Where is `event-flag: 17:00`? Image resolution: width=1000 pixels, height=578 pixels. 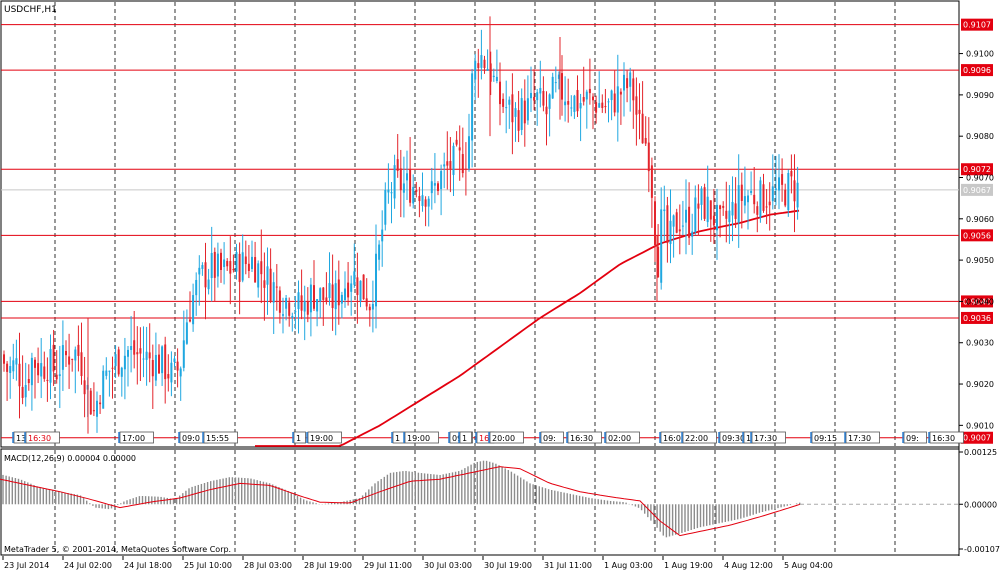 event-flag: 17:00 is located at coordinates (136, 437).